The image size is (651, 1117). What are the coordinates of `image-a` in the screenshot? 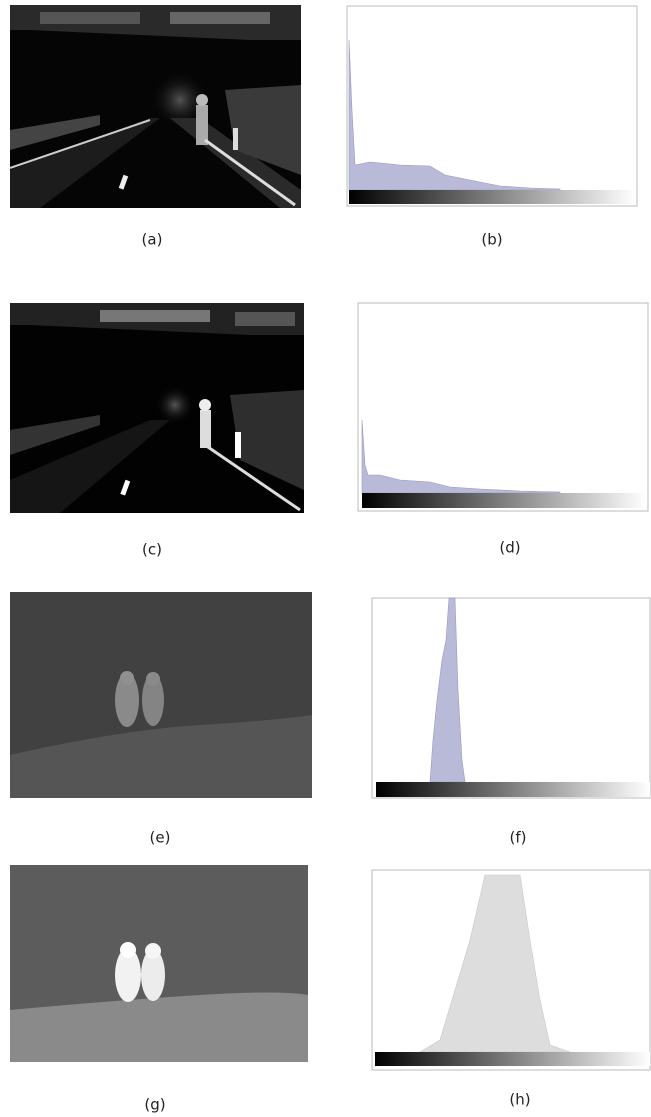 It's located at (155, 106).